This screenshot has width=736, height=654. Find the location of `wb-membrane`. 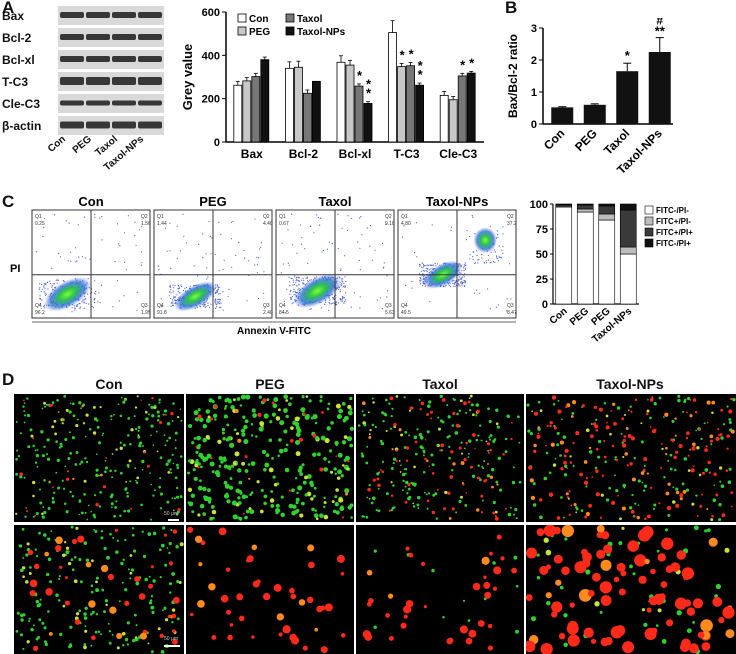

wb-membrane is located at coordinates (111, 81).